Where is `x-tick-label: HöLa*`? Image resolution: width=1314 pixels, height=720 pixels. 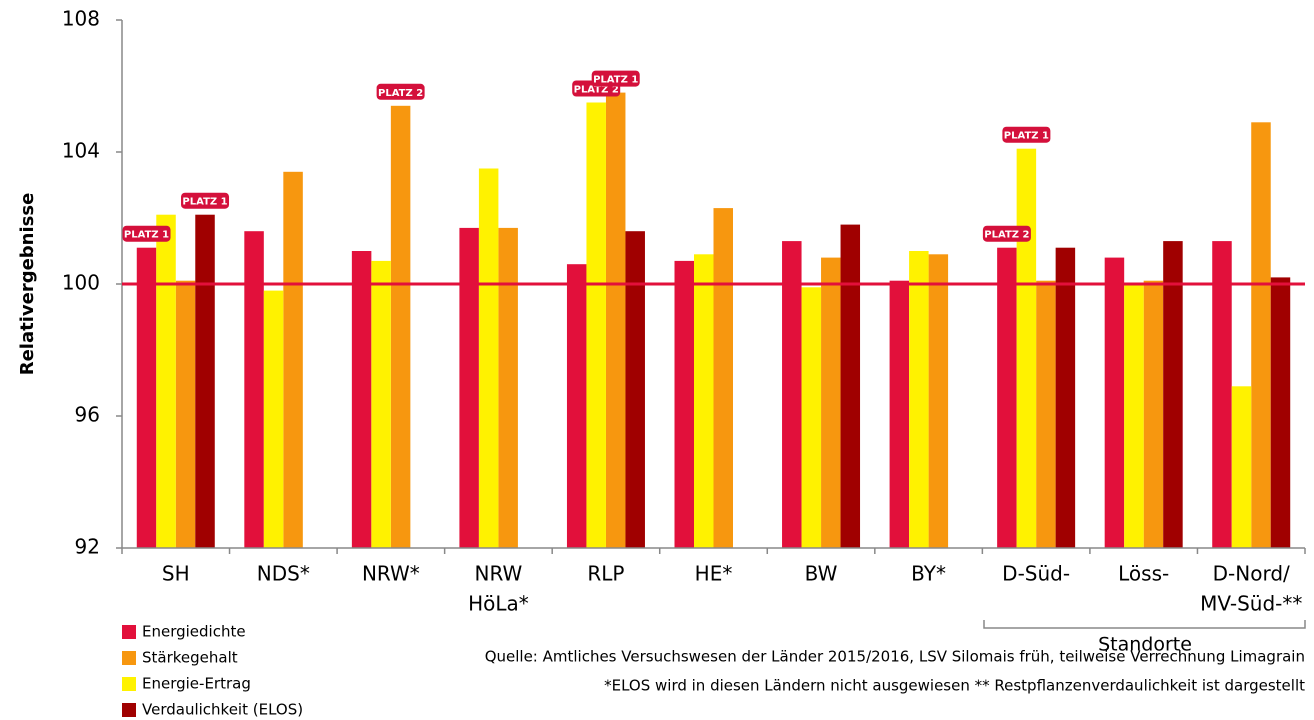 x-tick-label: HöLa* is located at coordinates (498, 604).